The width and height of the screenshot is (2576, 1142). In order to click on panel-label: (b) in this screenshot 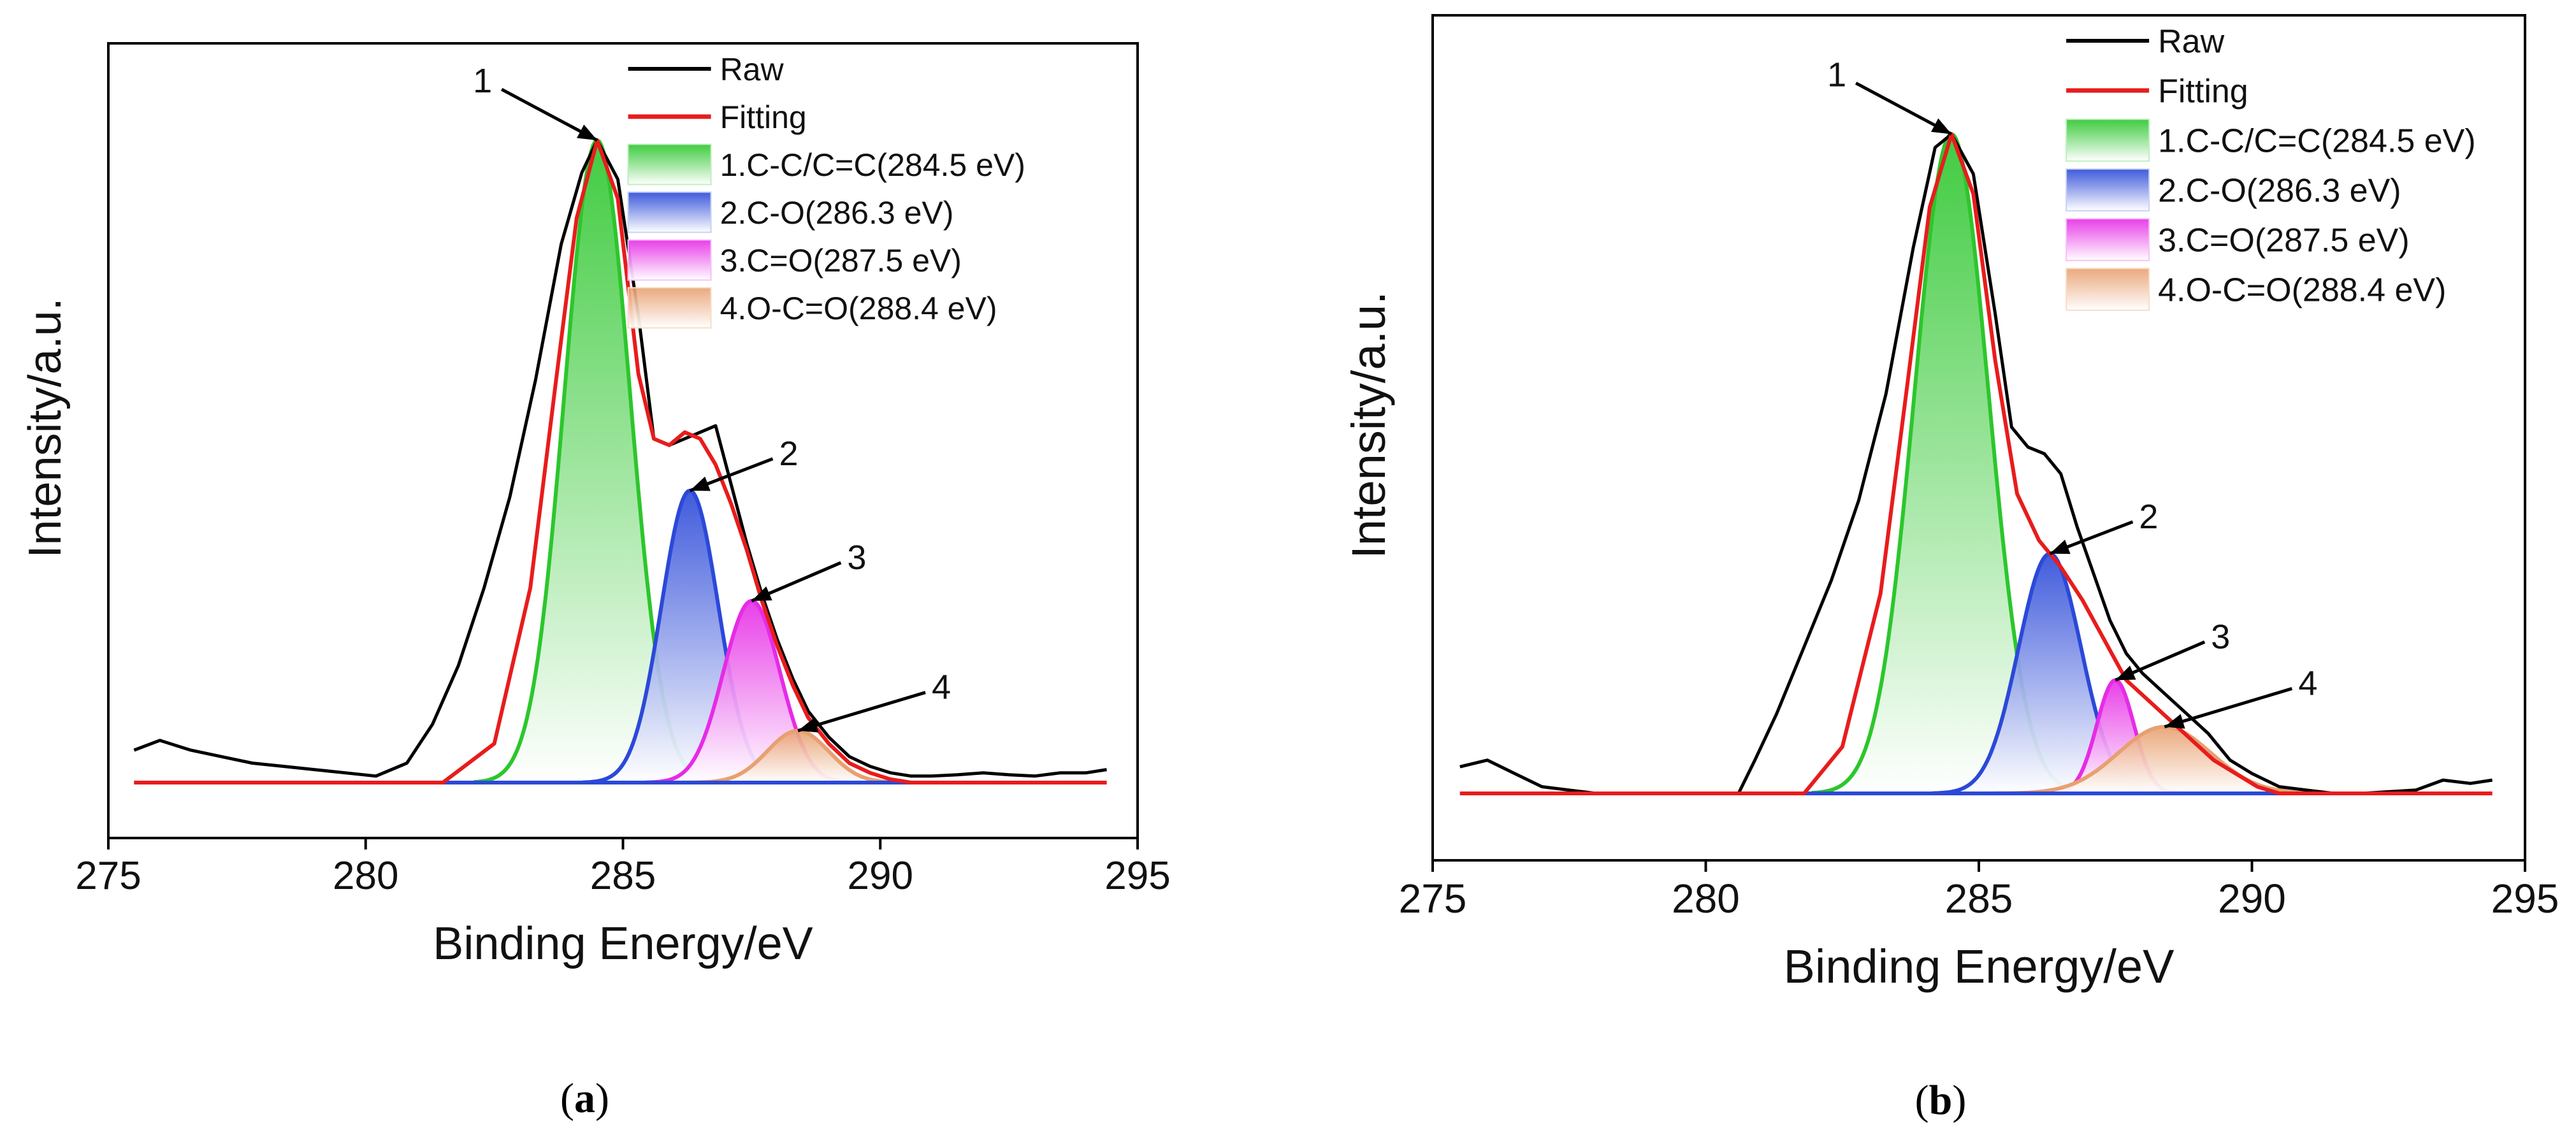, I will do `click(1941, 1100)`.